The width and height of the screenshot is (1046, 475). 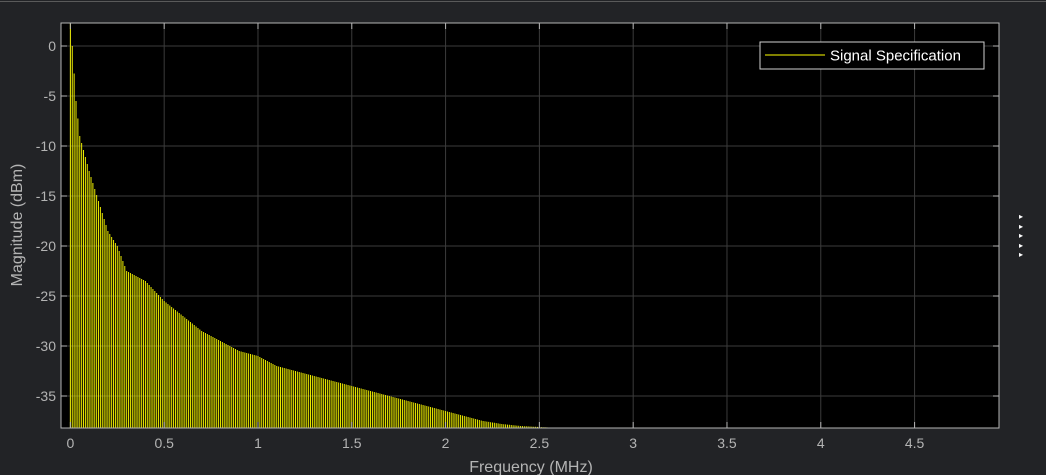 I want to click on x-tick-label: 0.5, so click(x=164, y=443).